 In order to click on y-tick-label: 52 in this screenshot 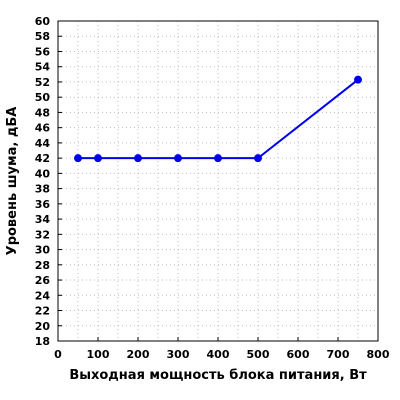, I will do `click(42, 82)`.